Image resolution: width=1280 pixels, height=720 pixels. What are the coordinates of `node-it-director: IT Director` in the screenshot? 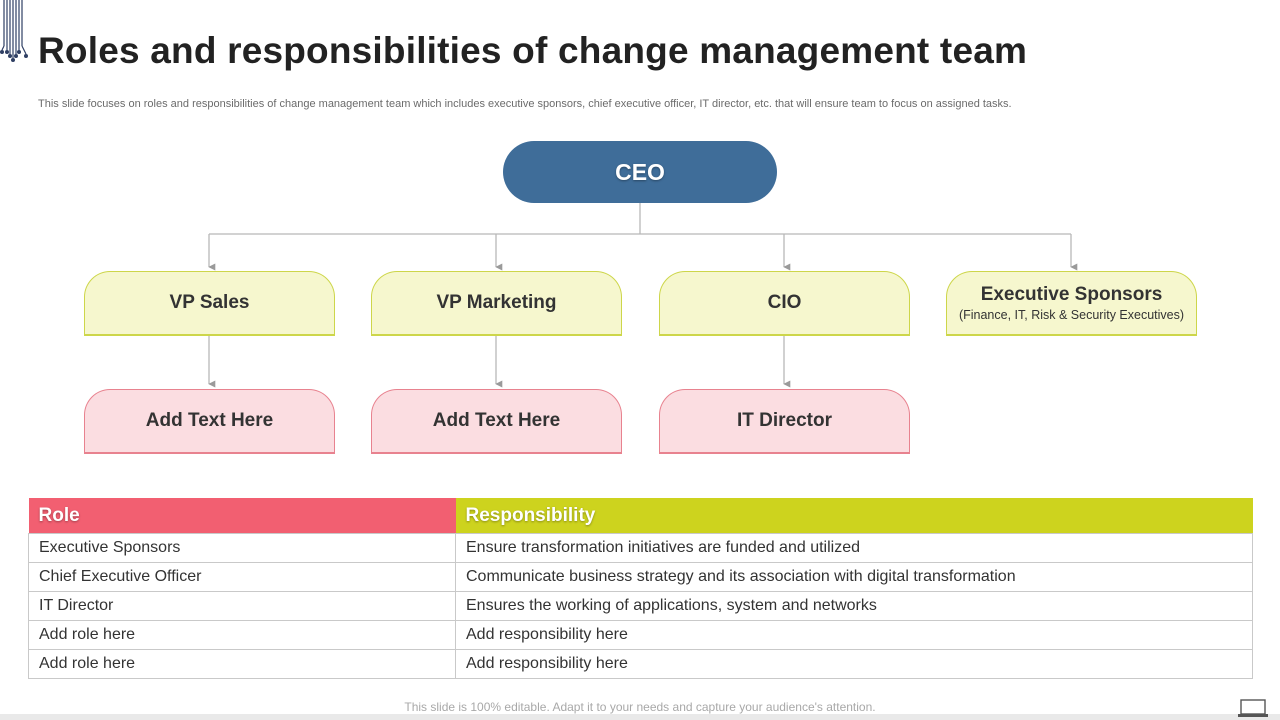 It's located at (784, 421).